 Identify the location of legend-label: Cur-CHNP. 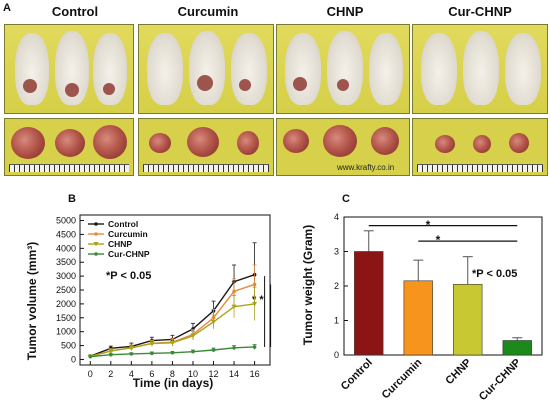
(129, 254).